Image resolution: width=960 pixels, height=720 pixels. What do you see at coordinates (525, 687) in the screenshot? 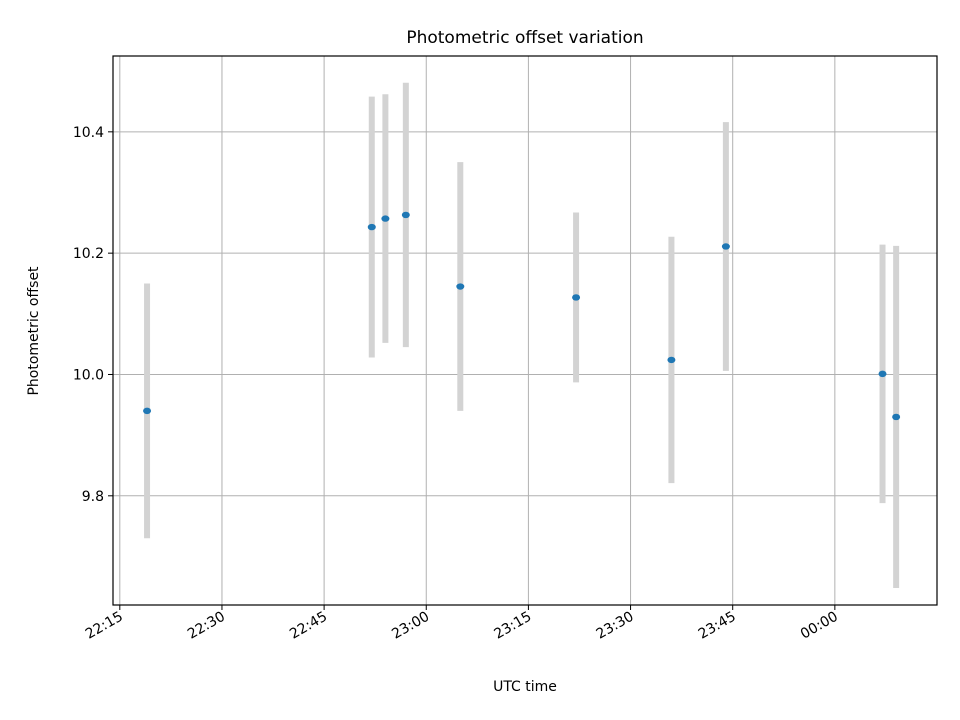
I see `x-axis-label: UTC time` at bounding box center [525, 687].